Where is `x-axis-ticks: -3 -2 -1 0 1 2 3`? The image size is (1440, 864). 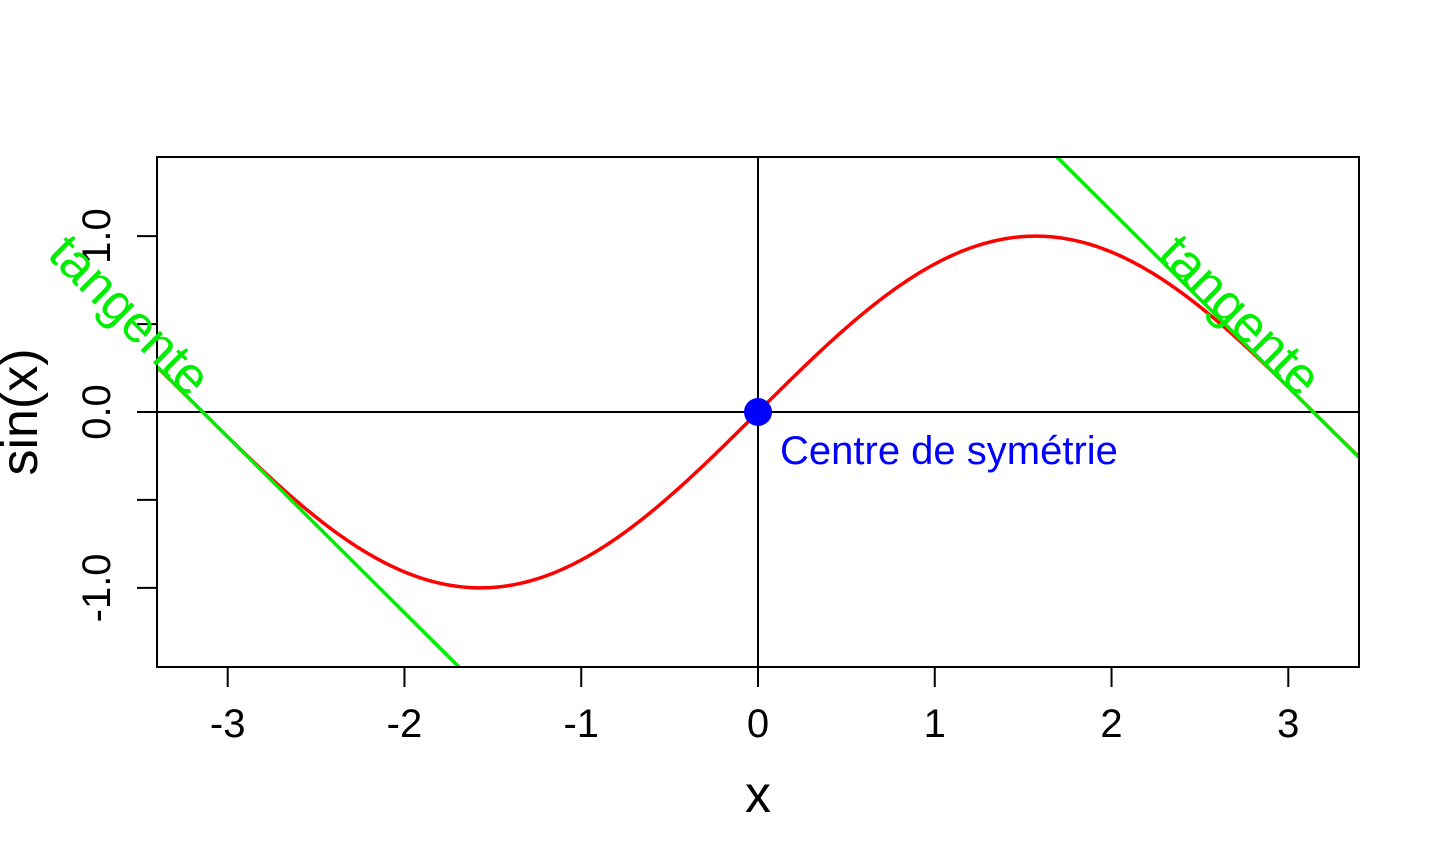
x-axis-ticks: -3 -2 -1 0 1 2 3 is located at coordinates (754, 706).